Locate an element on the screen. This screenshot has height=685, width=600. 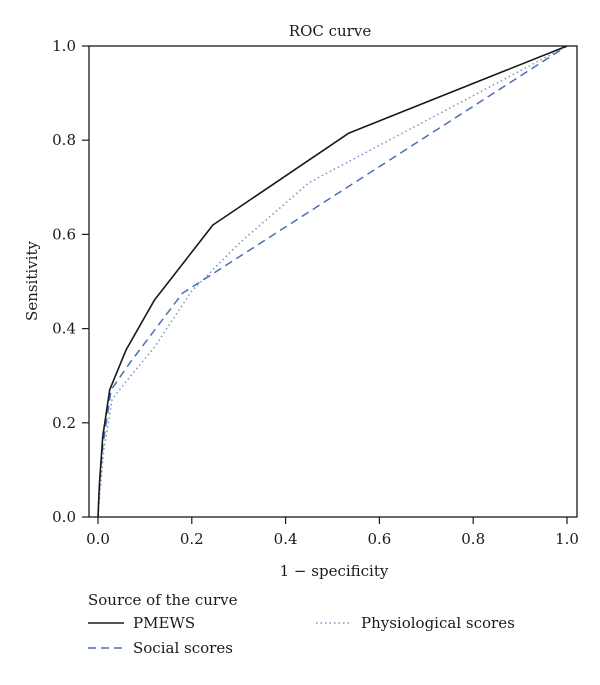
x-tick-label: 0.6 is located at coordinates (379, 539).